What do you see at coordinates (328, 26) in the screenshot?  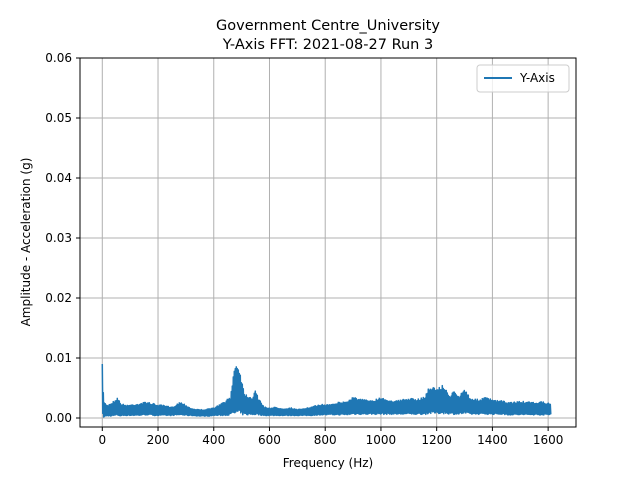 I see `chart-title: Government Centre_University` at bounding box center [328, 26].